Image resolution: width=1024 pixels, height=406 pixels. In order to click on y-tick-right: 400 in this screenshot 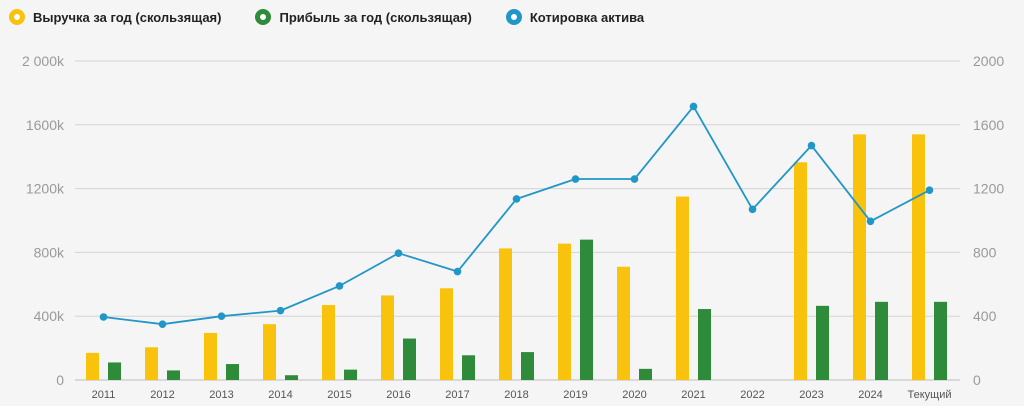, I will do `click(985, 316)`.